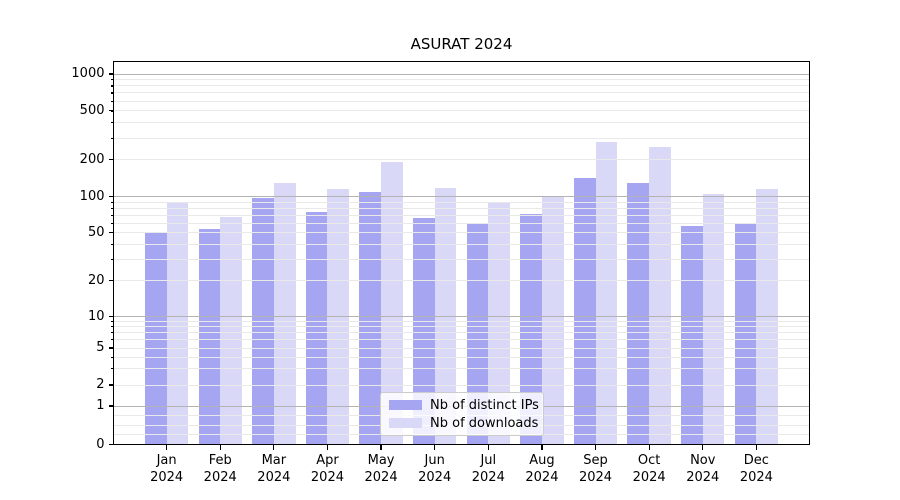 This screenshot has width=900, height=500. I want to click on bar-jan-distinct-ips, so click(155, 338).